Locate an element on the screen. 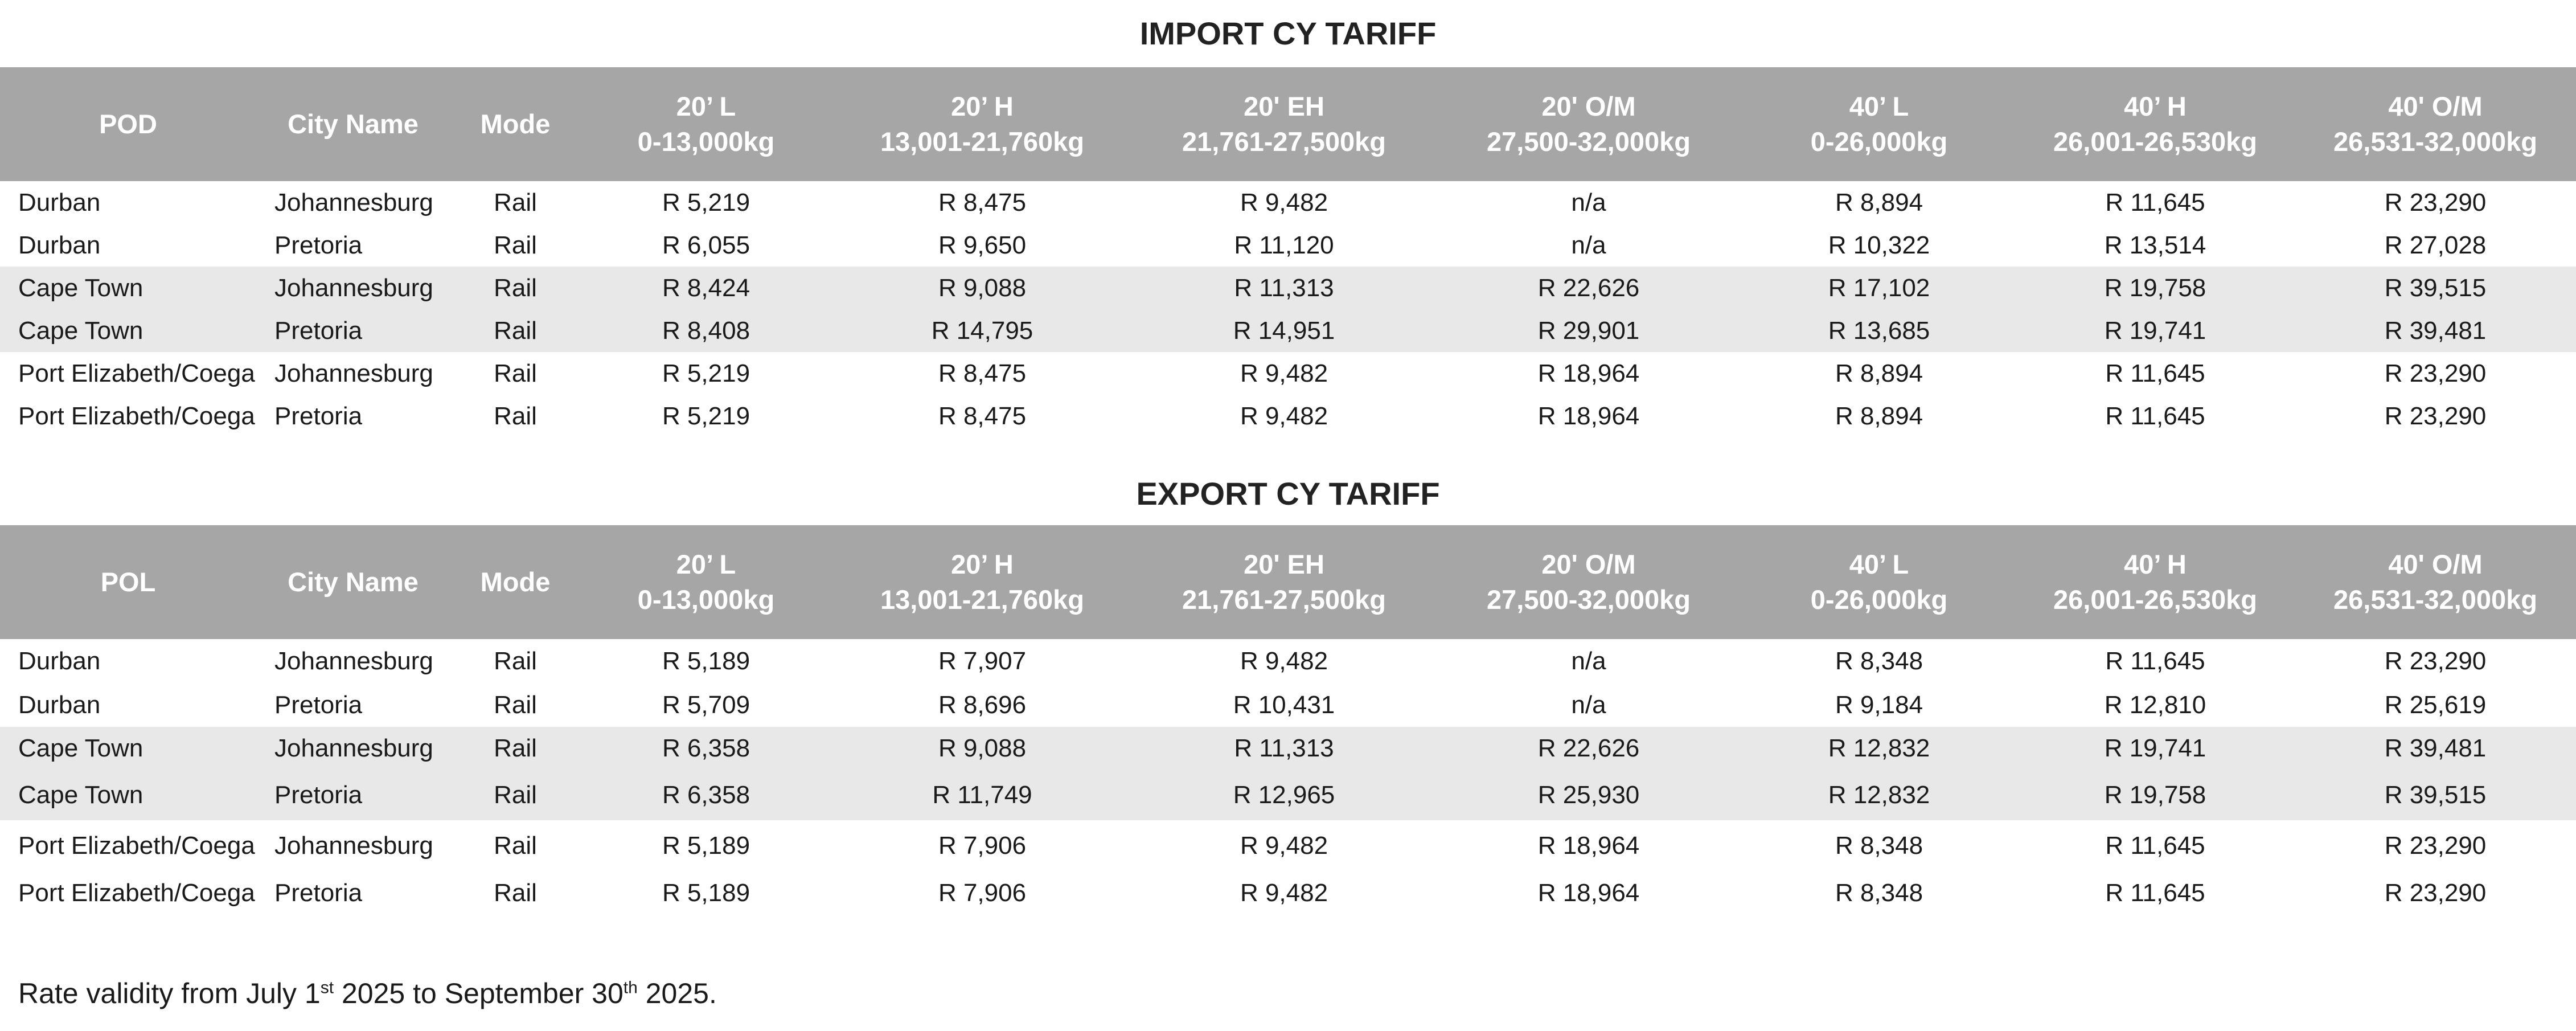 This screenshot has height=1031, width=2576. column-header-label: 20’ L is located at coordinates (706, 564).